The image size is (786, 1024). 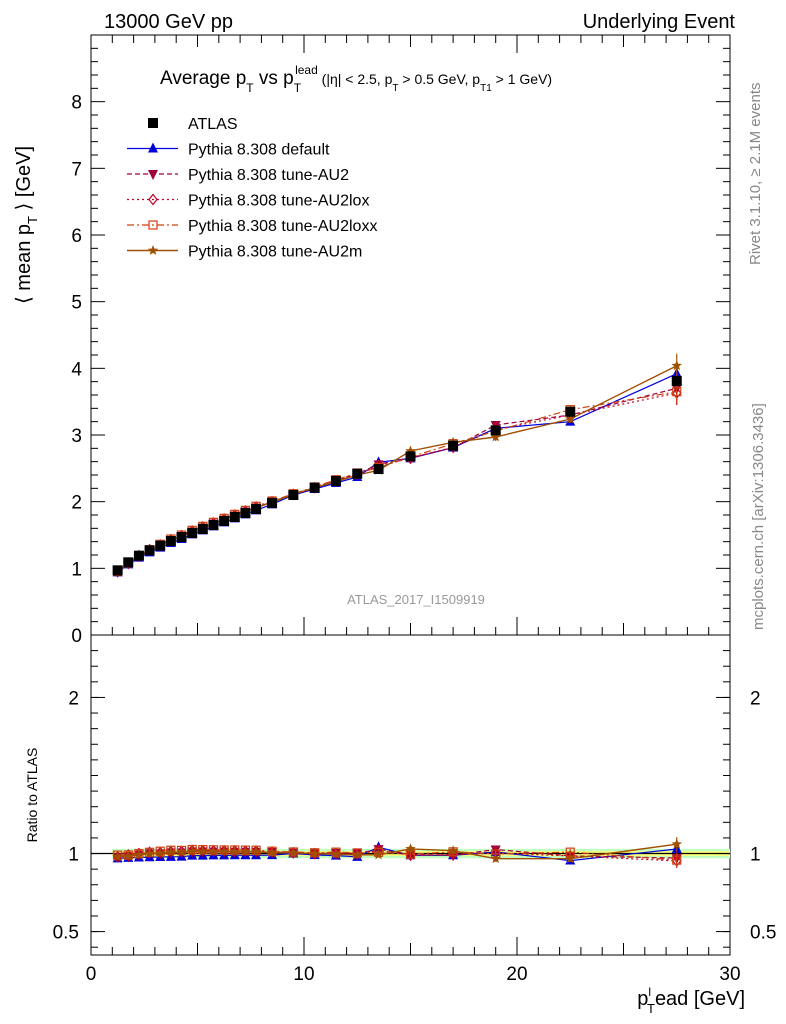 I want to click on x-tick-label: 20, so click(x=516, y=974).